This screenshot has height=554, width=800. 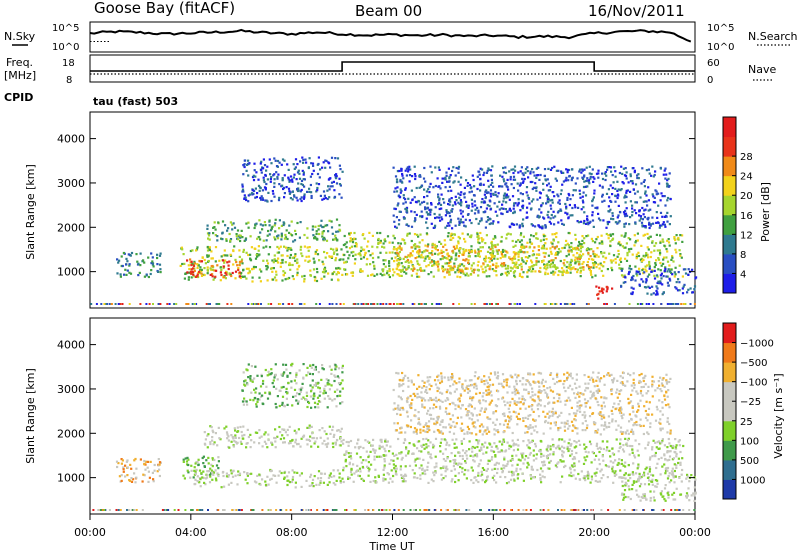 What do you see at coordinates (388, 11) in the screenshot?
I see `beam-title: Beam 00` at bounding box center [388, 11].